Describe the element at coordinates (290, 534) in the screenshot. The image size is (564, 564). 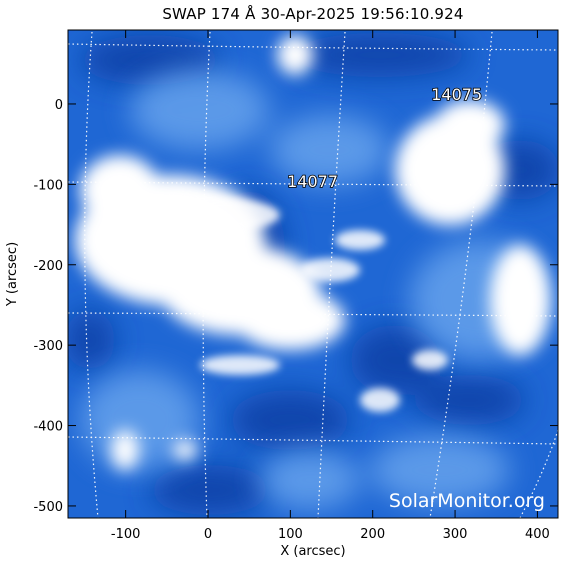
I see `x-tick-label: 100` at that location.